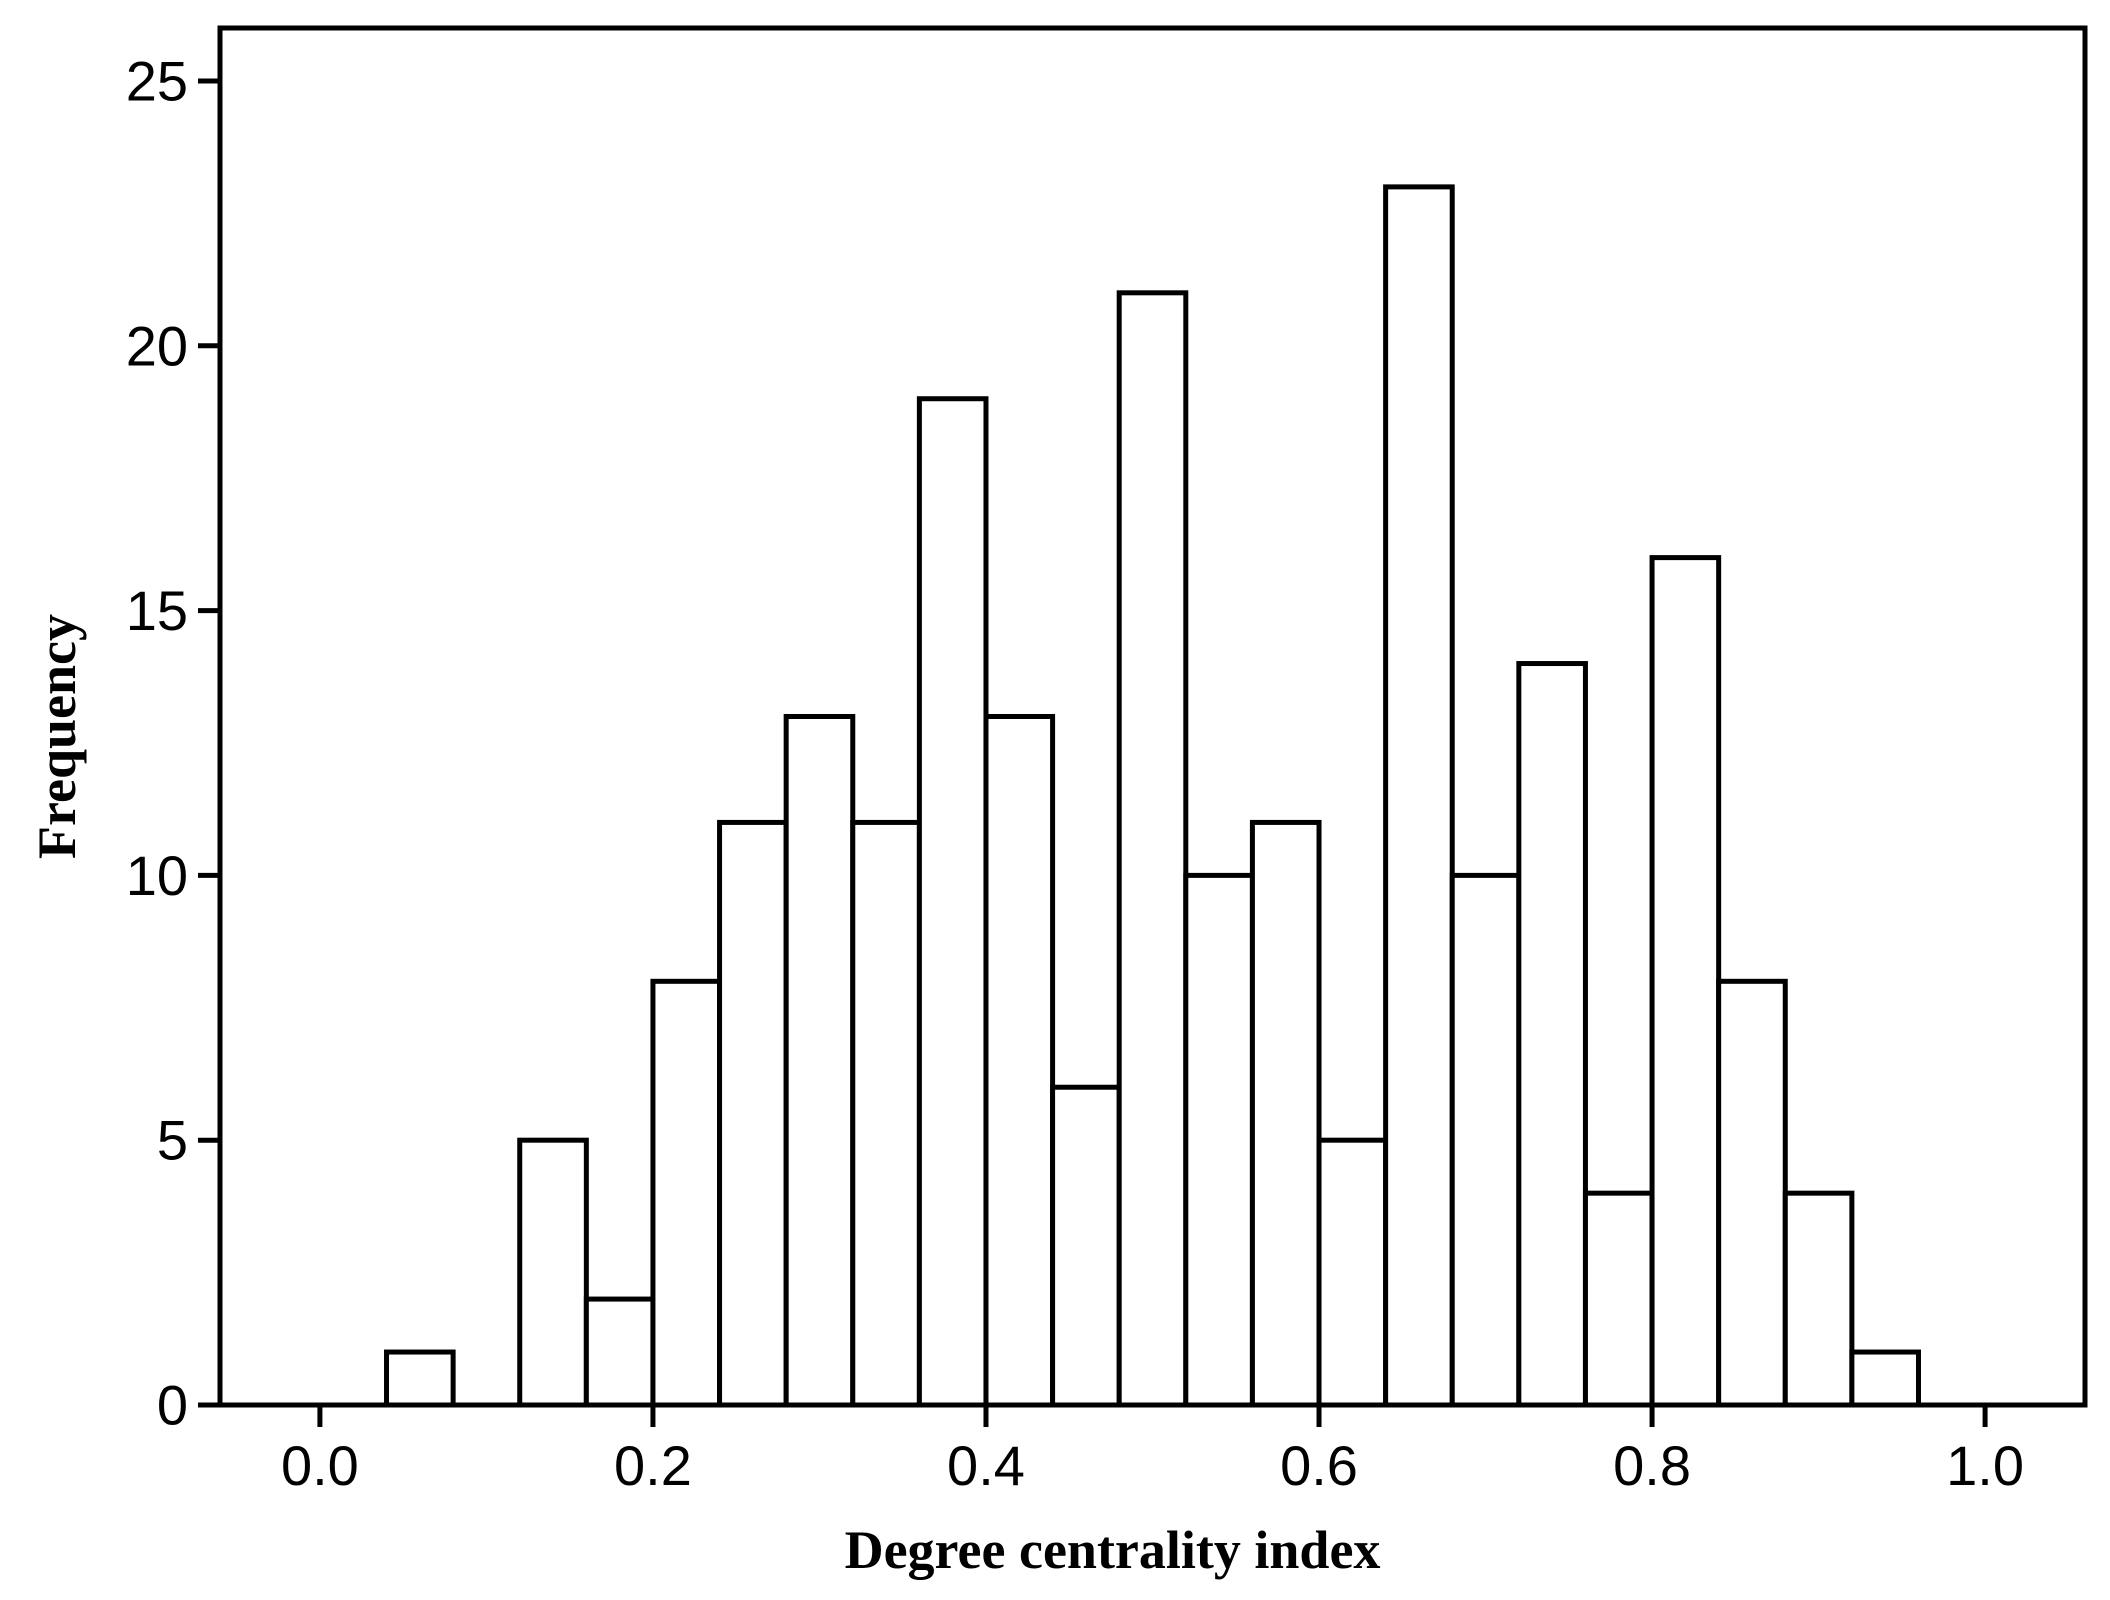 The height and width of the screenshot is (1600, 2110). What do you see at coordinates (157, 610) in the screenshot?
I see `y-tick-label-3: 15` at bounding box center [157, 610].